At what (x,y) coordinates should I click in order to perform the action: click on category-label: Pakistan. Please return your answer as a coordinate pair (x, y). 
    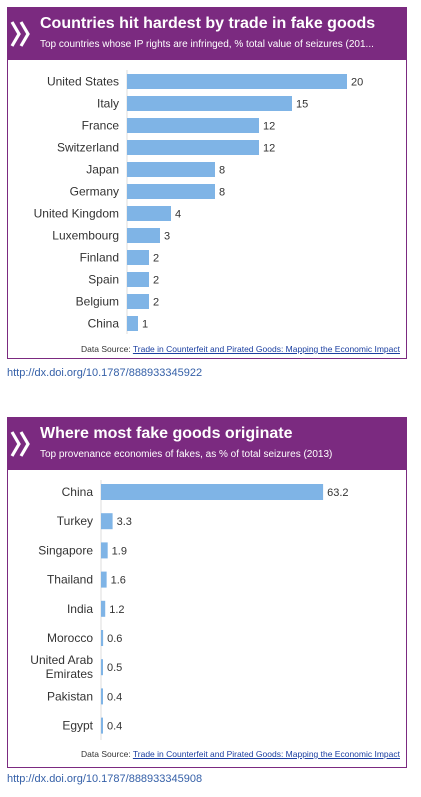
    Looking at the image, I should click on (70, 696).